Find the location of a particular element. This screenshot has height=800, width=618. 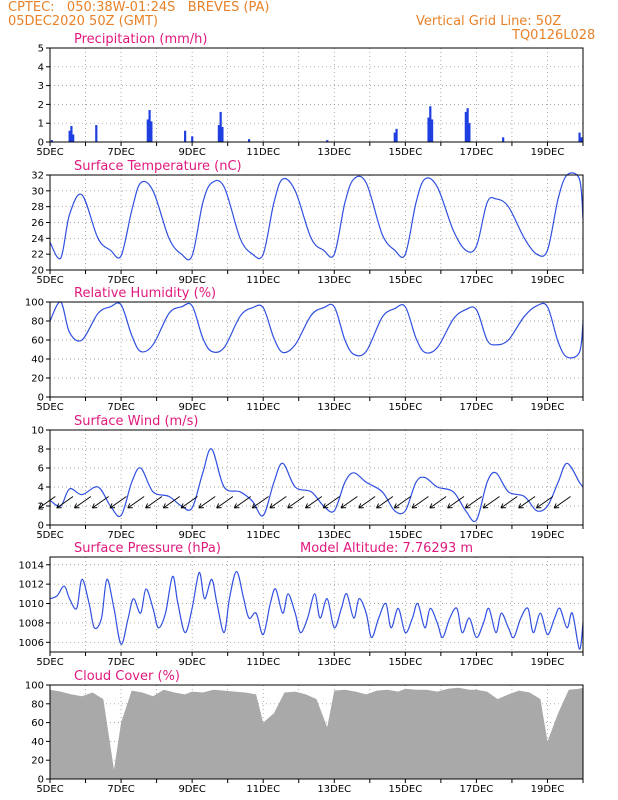

panel-title: Cloud Cover (%) is located at coordinates (127, 676).